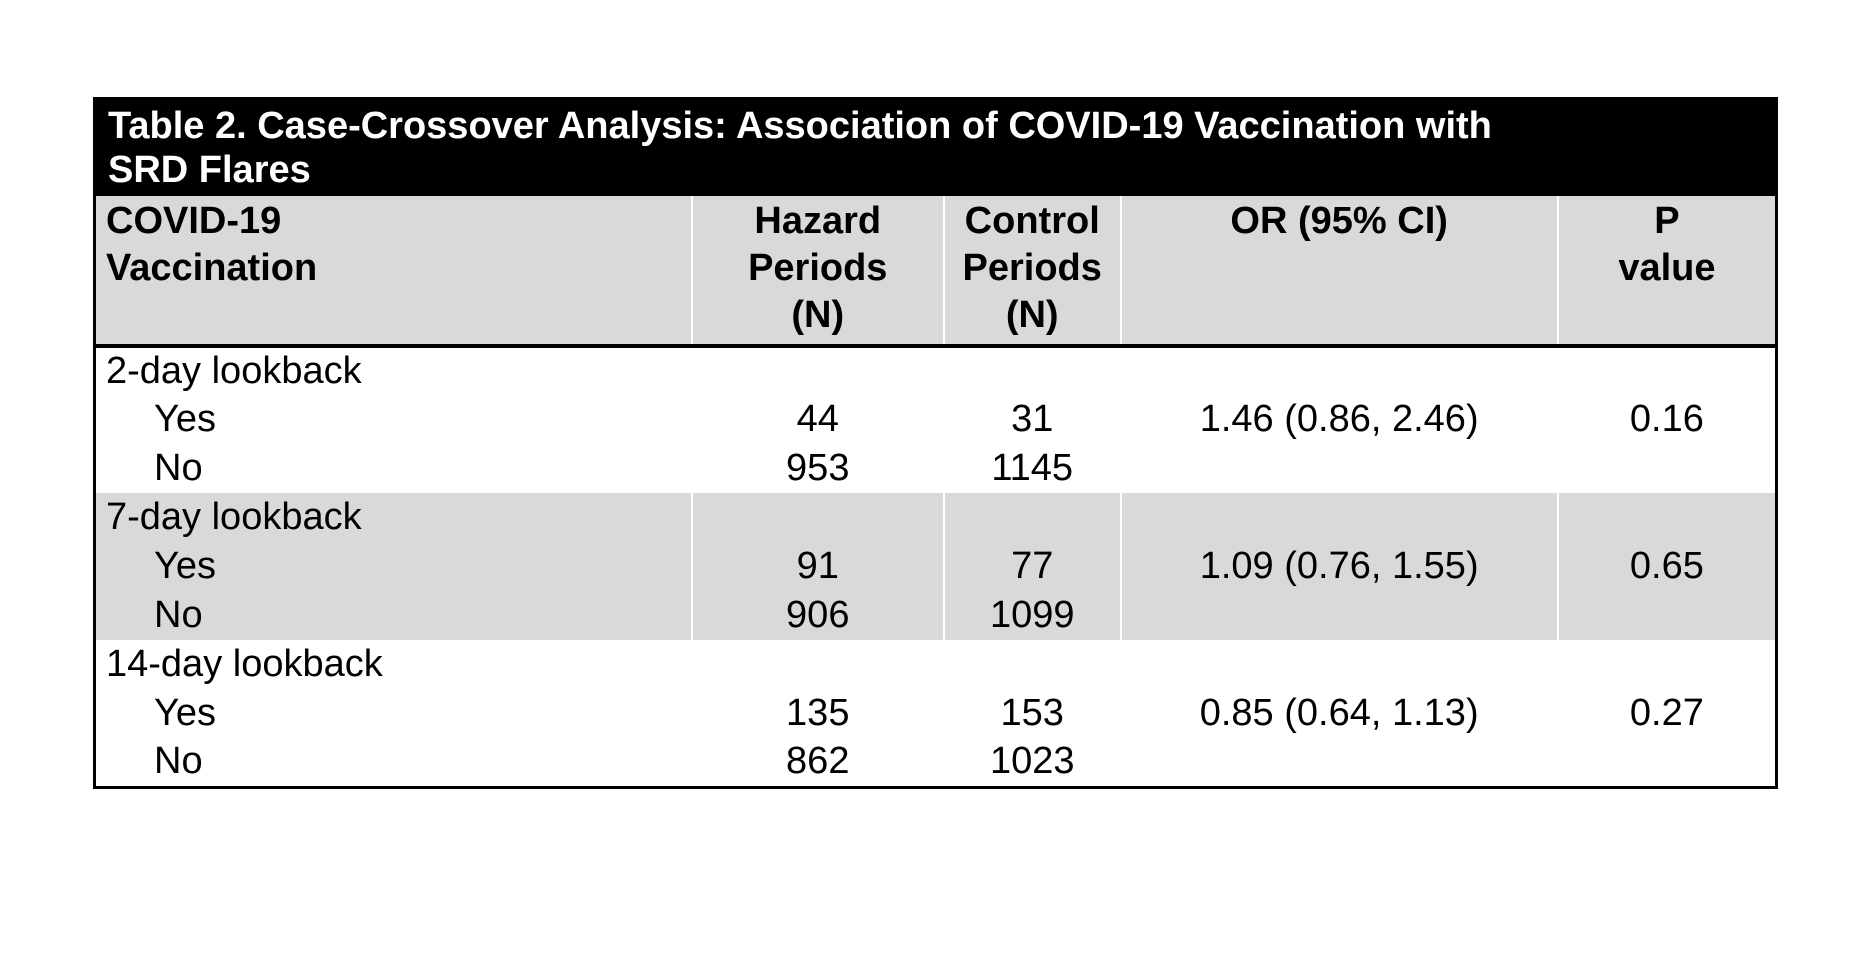 This screenshot has width=1864, height=974. I want to click on table-row: Yes 91 77 1.09 (0.76, 1.55) 0.65, so click(935, 566).